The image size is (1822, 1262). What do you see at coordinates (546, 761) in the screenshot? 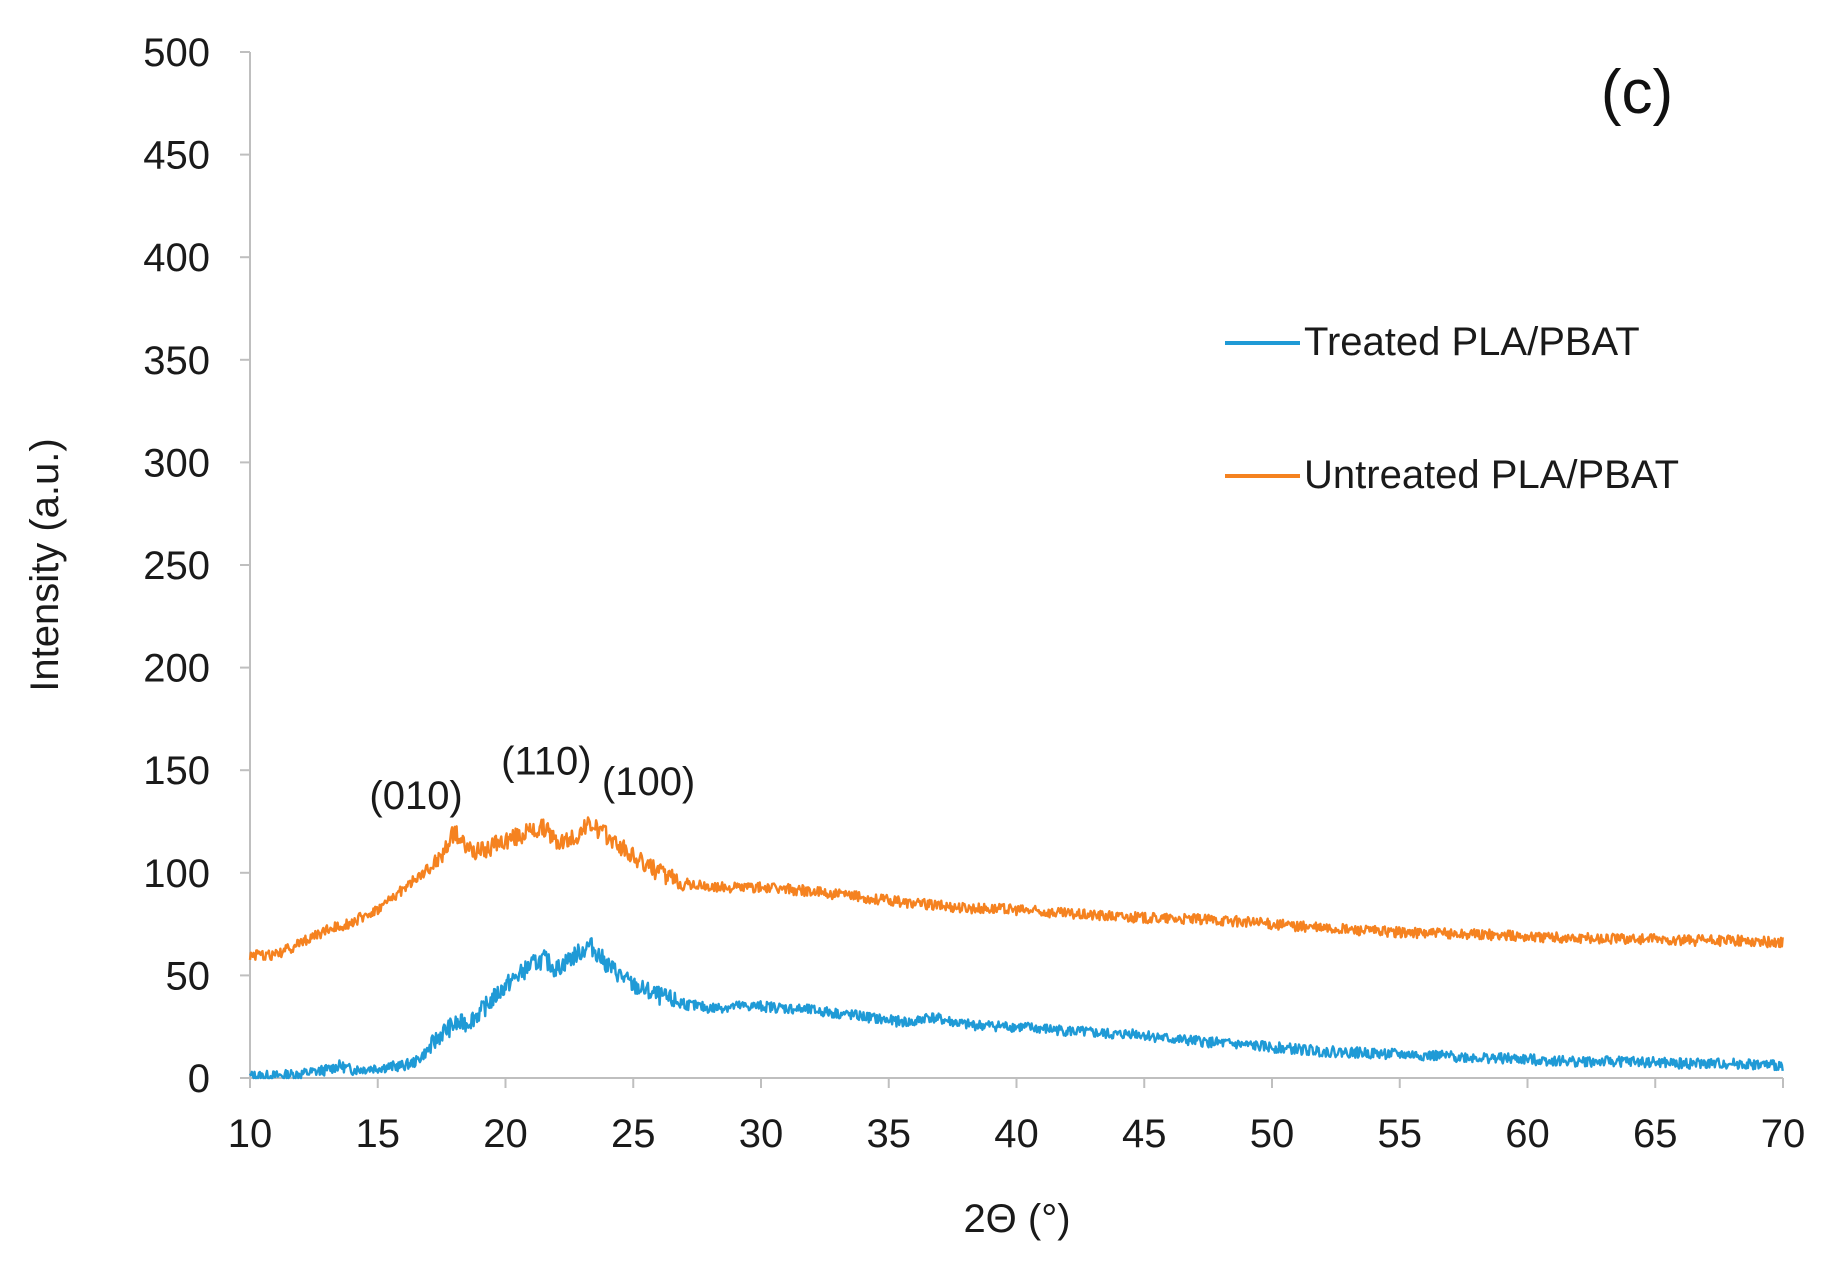
I see `peak-annotation: (110)` at bounding box center [546, 761].